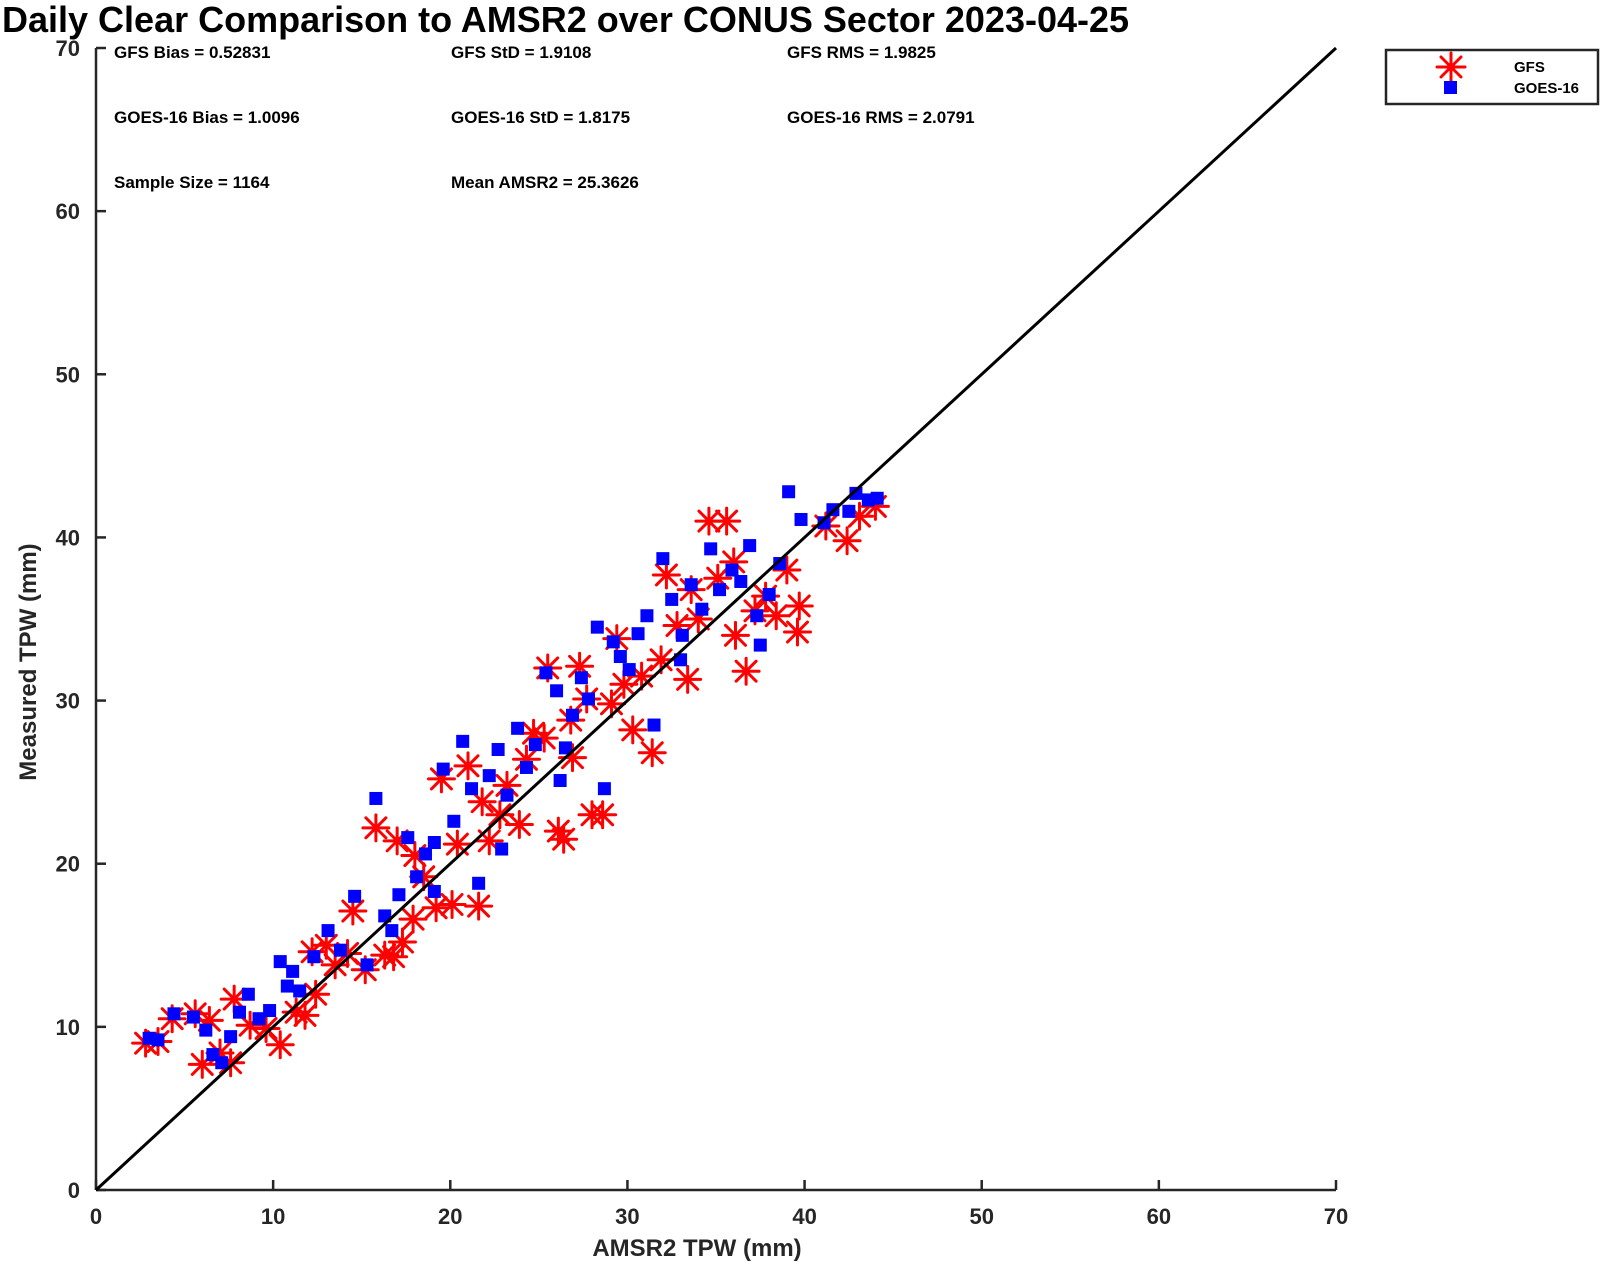 This screenshot has height=1264, width=1600. I want to click on sample-size-text: Sample Size = 1164, so click(192, 182).